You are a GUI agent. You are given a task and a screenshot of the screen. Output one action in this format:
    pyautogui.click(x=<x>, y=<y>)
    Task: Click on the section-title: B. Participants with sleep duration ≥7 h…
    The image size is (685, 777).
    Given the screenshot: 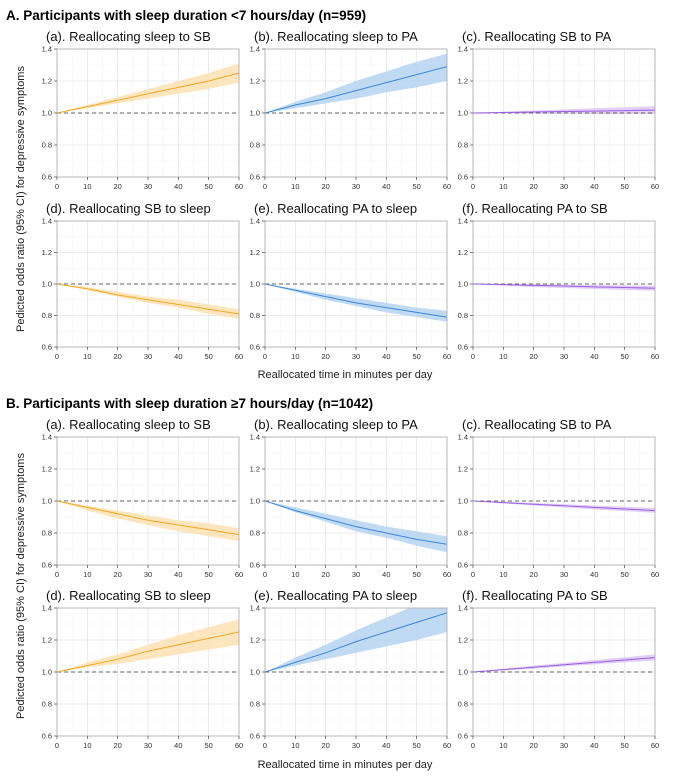 What is the action you would take?
    pyautogui.click(x=189, y=403)
    